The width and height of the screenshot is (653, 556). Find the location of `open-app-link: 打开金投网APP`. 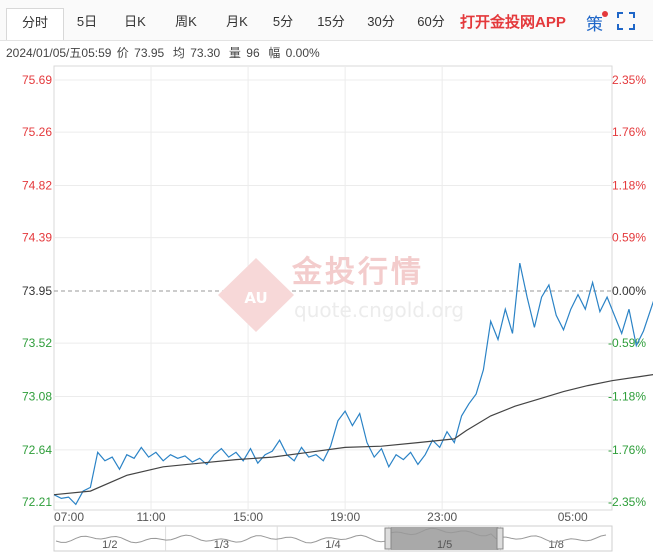

open-app-link: 打开金投网APP is located at coordinates (513, 22).